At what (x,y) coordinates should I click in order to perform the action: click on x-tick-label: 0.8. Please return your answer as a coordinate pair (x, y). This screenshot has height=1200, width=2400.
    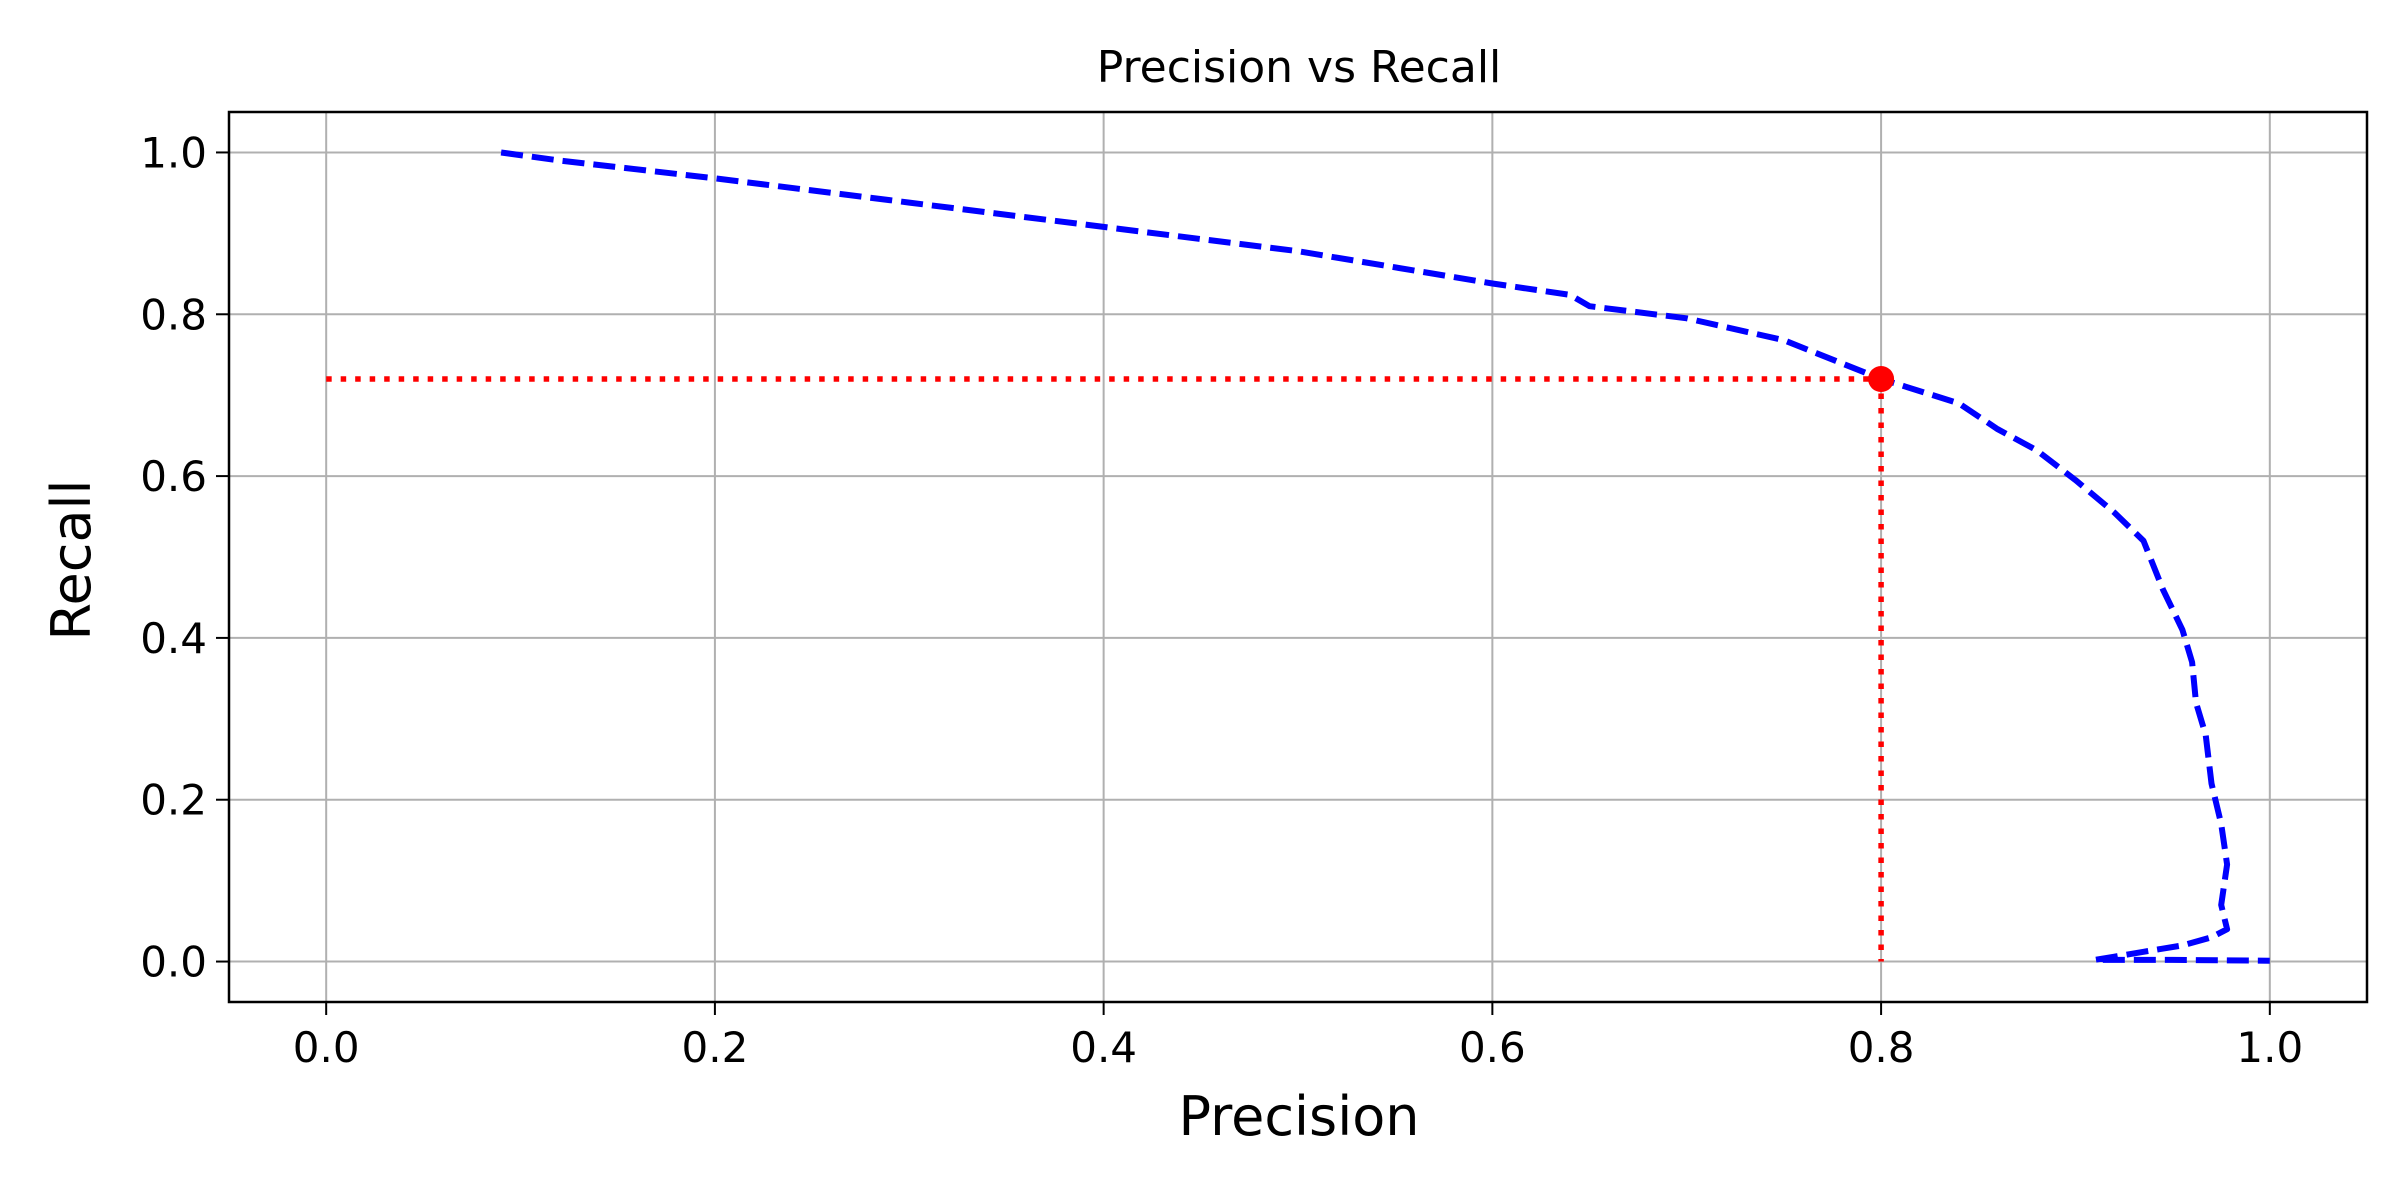
    Looking at the image, I should click on (1881, 1047).